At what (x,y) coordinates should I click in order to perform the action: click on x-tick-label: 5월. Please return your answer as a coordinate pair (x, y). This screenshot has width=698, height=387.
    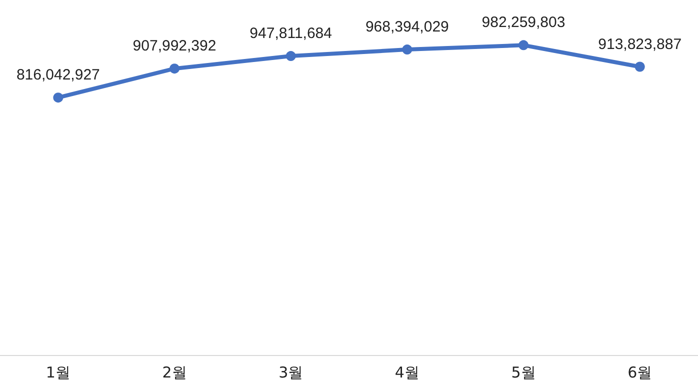
    Looking at the image, I should click on (523, 373).